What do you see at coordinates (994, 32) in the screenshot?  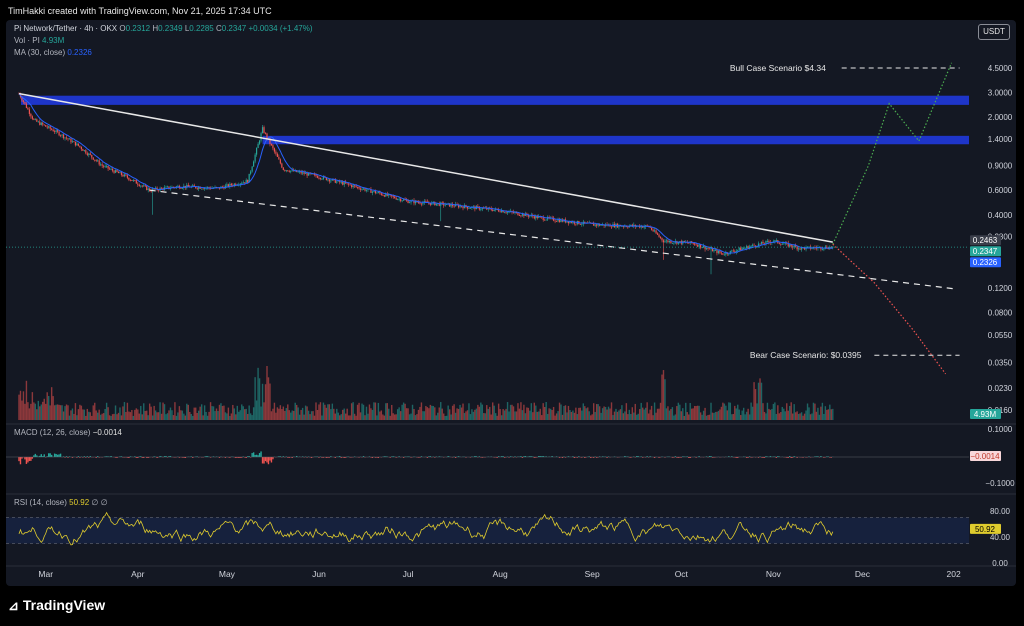 I see `currency-button: USDT` at bounding box center [994, 32].